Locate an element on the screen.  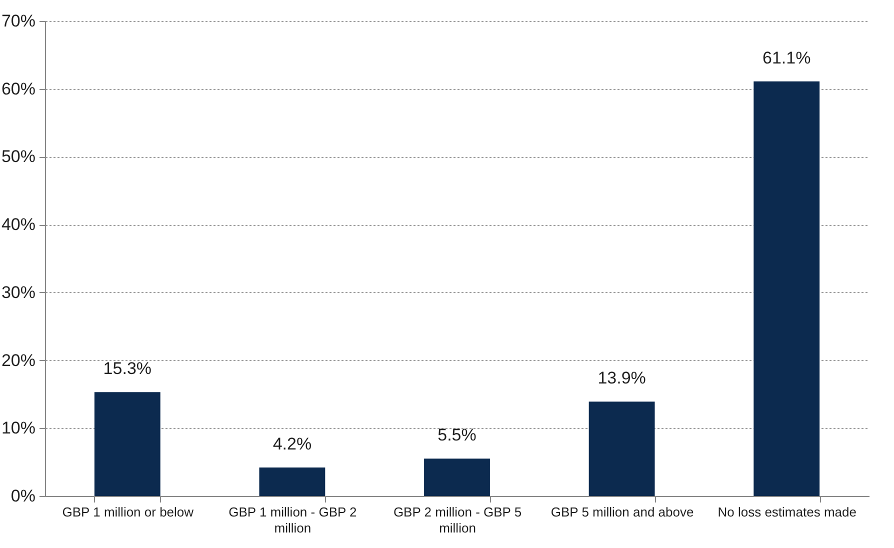
y-tick-label: 20% is located at coordinates (18, 360).